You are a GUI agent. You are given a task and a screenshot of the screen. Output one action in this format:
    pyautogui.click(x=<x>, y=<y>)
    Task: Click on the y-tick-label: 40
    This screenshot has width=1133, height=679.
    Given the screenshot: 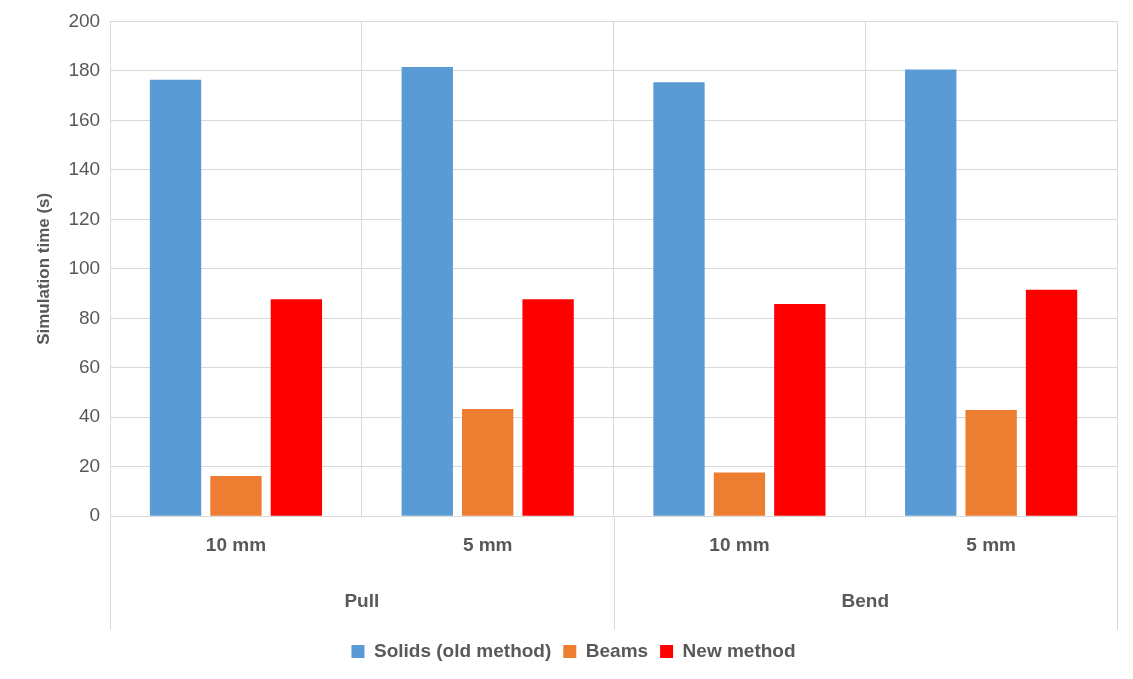 What is the action you would take?
    pyautogui.click(x=89, y=416)
    